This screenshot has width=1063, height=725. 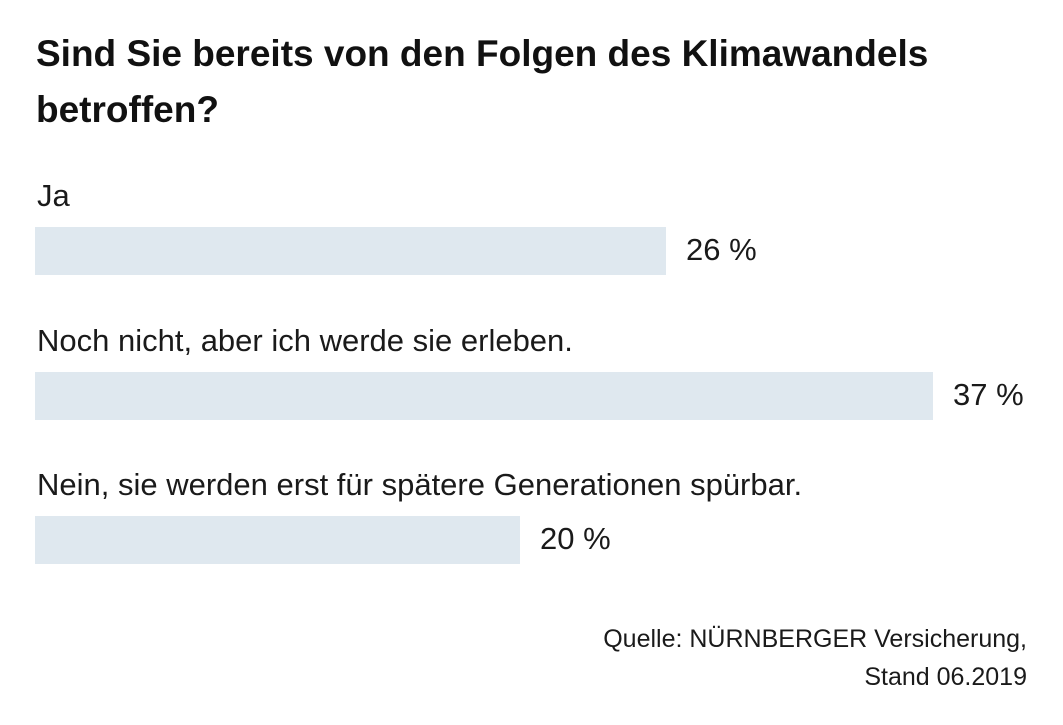 I want to click on category-label: Noch nicht, aber ich werde sie erleben., so click(x=305, y=340).